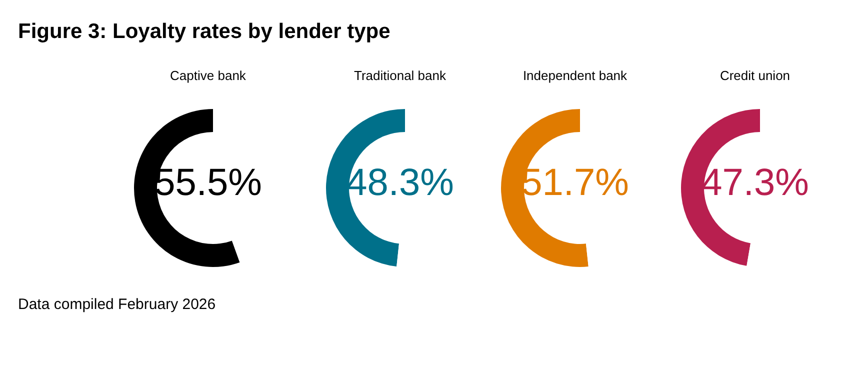  I want to click on chart-title: Credit union, so click(755, 75).